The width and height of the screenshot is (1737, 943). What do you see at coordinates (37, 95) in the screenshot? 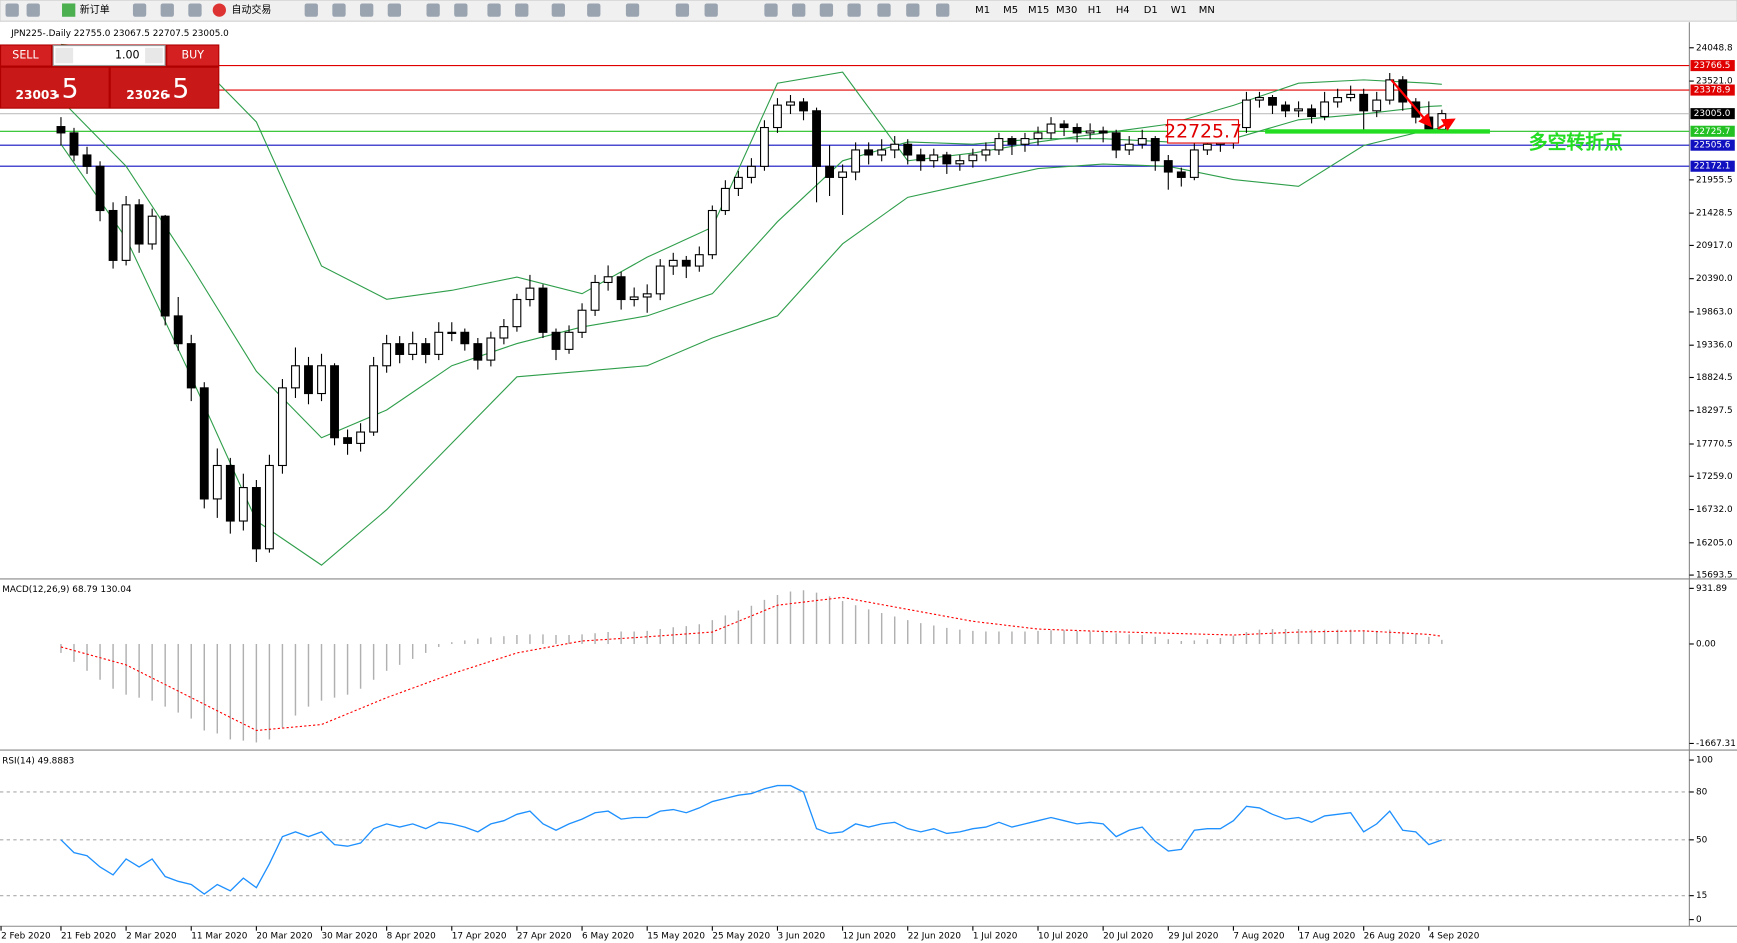
I see `sell-price: 23003` at bounding box center [37, 95].